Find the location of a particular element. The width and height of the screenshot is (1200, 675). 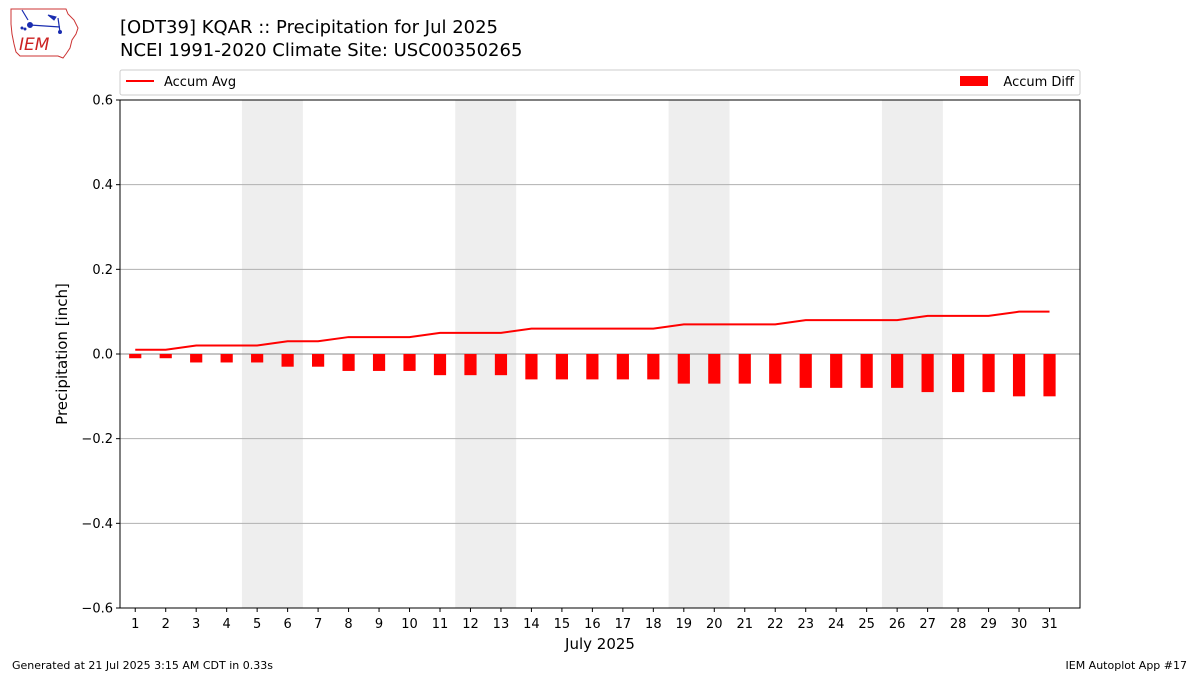

y-tick-label: 0.6 is located at coordinates (102, 101).